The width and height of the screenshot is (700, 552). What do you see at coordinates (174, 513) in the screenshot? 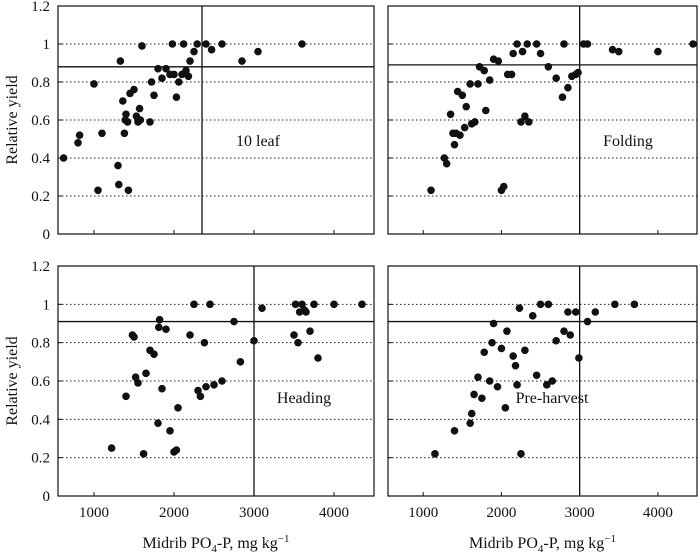
I see `x-tick-label: 2000` at bounding box center [174, 513].